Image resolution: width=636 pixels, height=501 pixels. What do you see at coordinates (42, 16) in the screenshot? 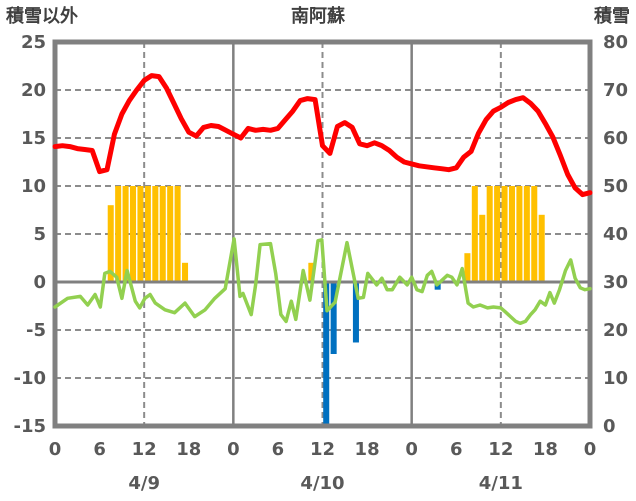
I see `left-axis-title: 積雪以外` at bounding box center [42, 16].